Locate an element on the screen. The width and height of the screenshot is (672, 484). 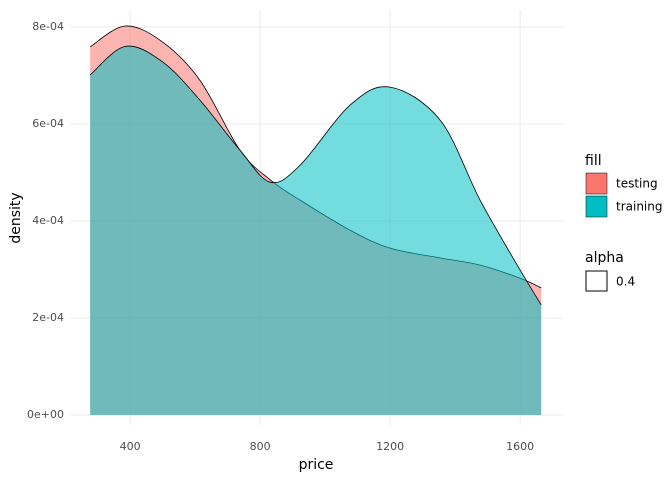
y-axis-label: density is located at coordinates (16, 217).